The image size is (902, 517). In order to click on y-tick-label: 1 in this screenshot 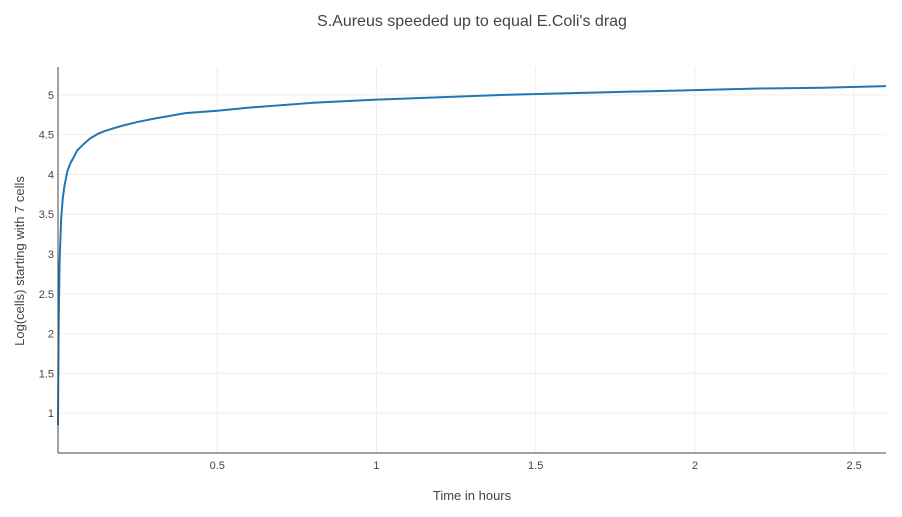, I will do `click(51, 414)`.